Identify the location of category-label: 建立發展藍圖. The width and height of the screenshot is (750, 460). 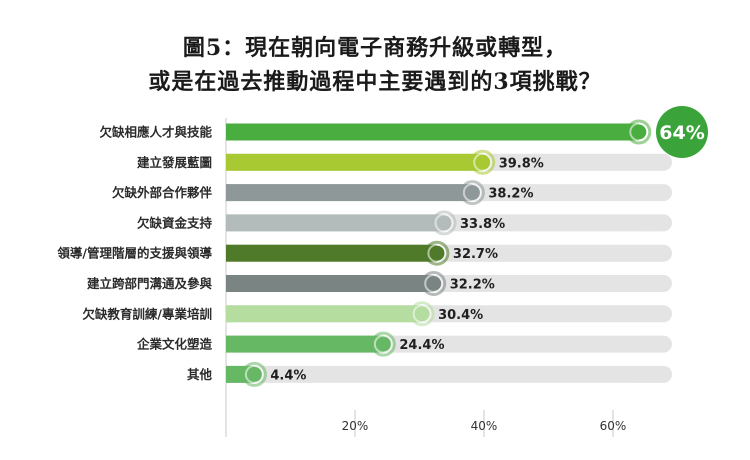
(174, 162).